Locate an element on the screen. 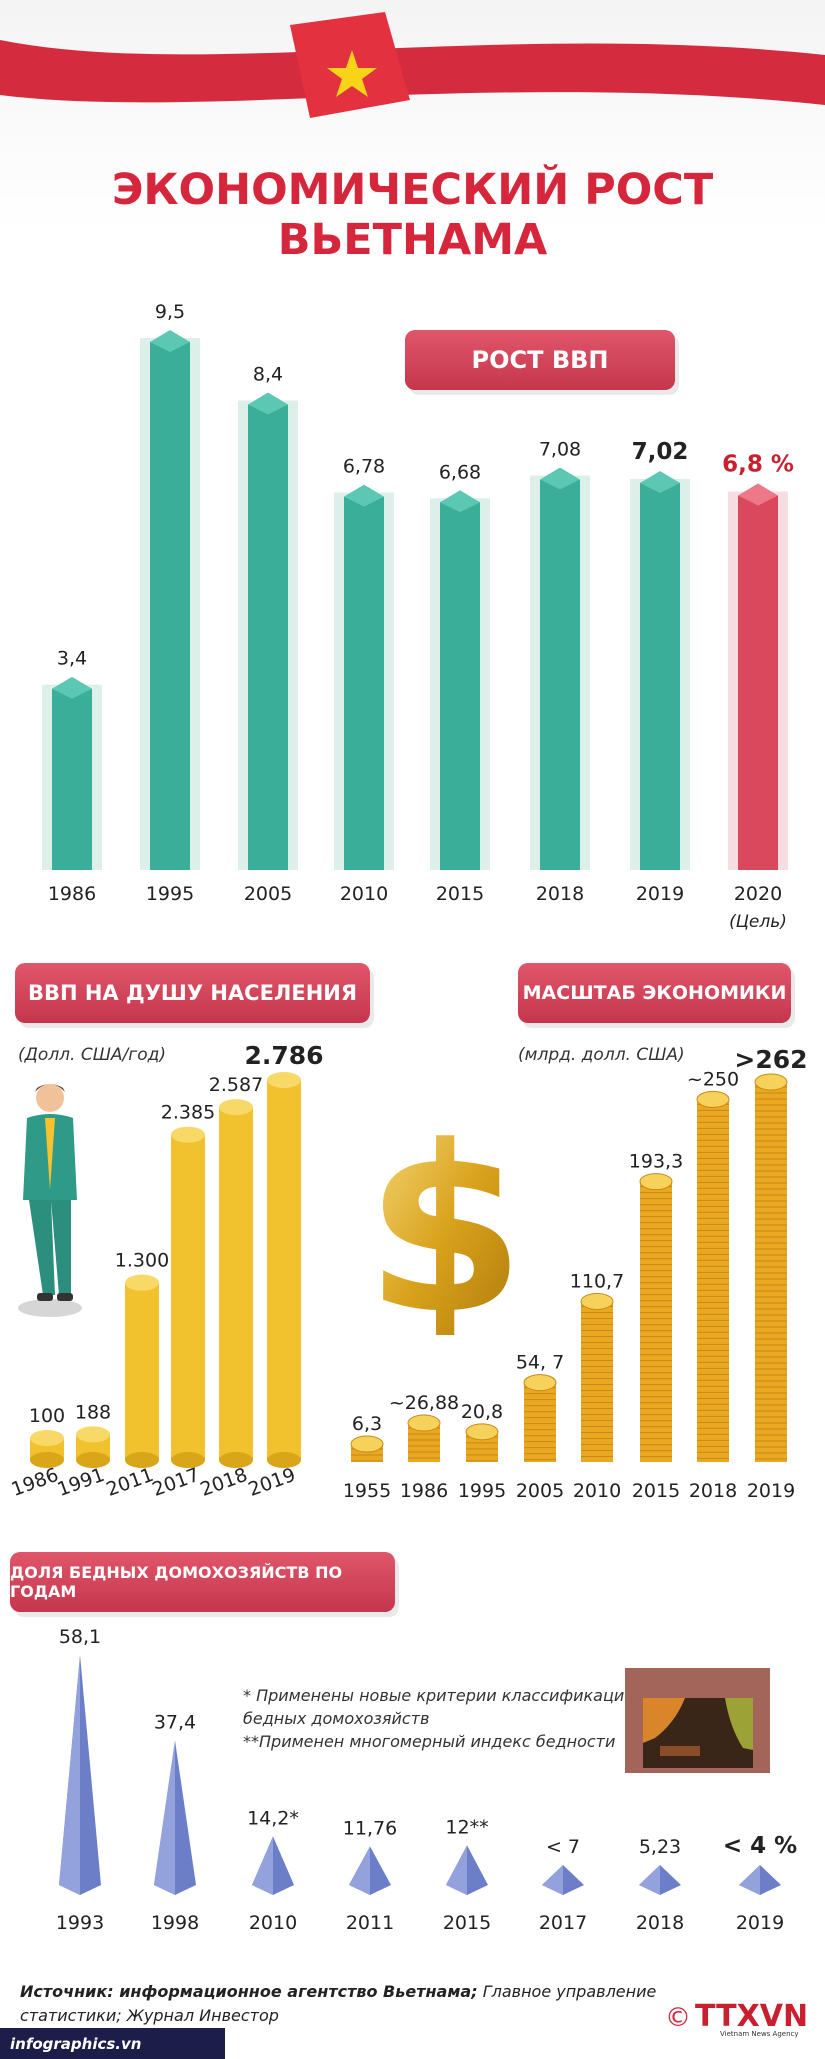 The height and width of the screenshot is (2059, 825). economy-value-label: 193,3 is located at coordinates (656, 1162).